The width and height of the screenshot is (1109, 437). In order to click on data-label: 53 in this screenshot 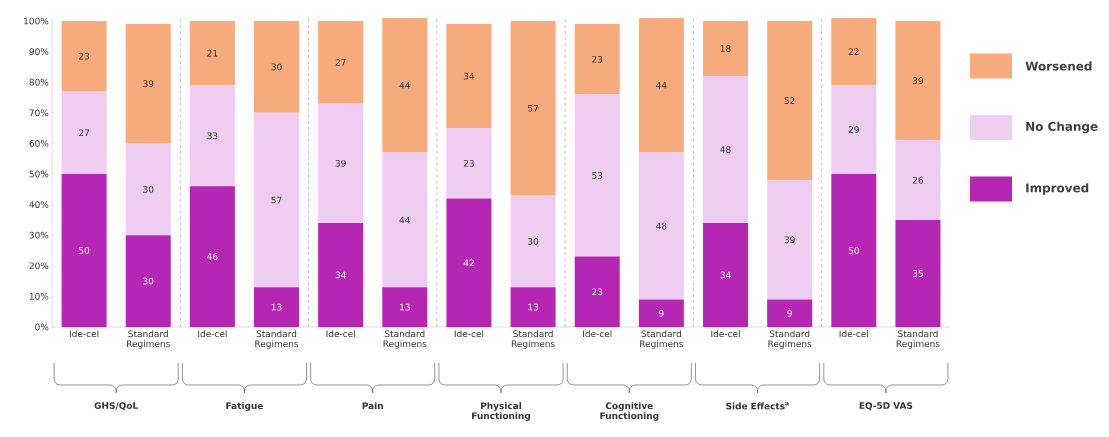, I will do `click(597, 175)`.